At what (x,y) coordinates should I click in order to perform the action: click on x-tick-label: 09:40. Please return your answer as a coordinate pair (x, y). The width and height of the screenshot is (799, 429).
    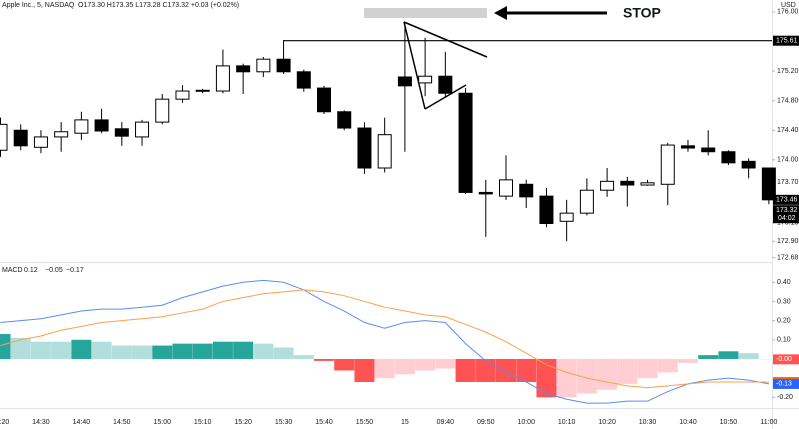
    Looking at the image, I should click on (446, 422).